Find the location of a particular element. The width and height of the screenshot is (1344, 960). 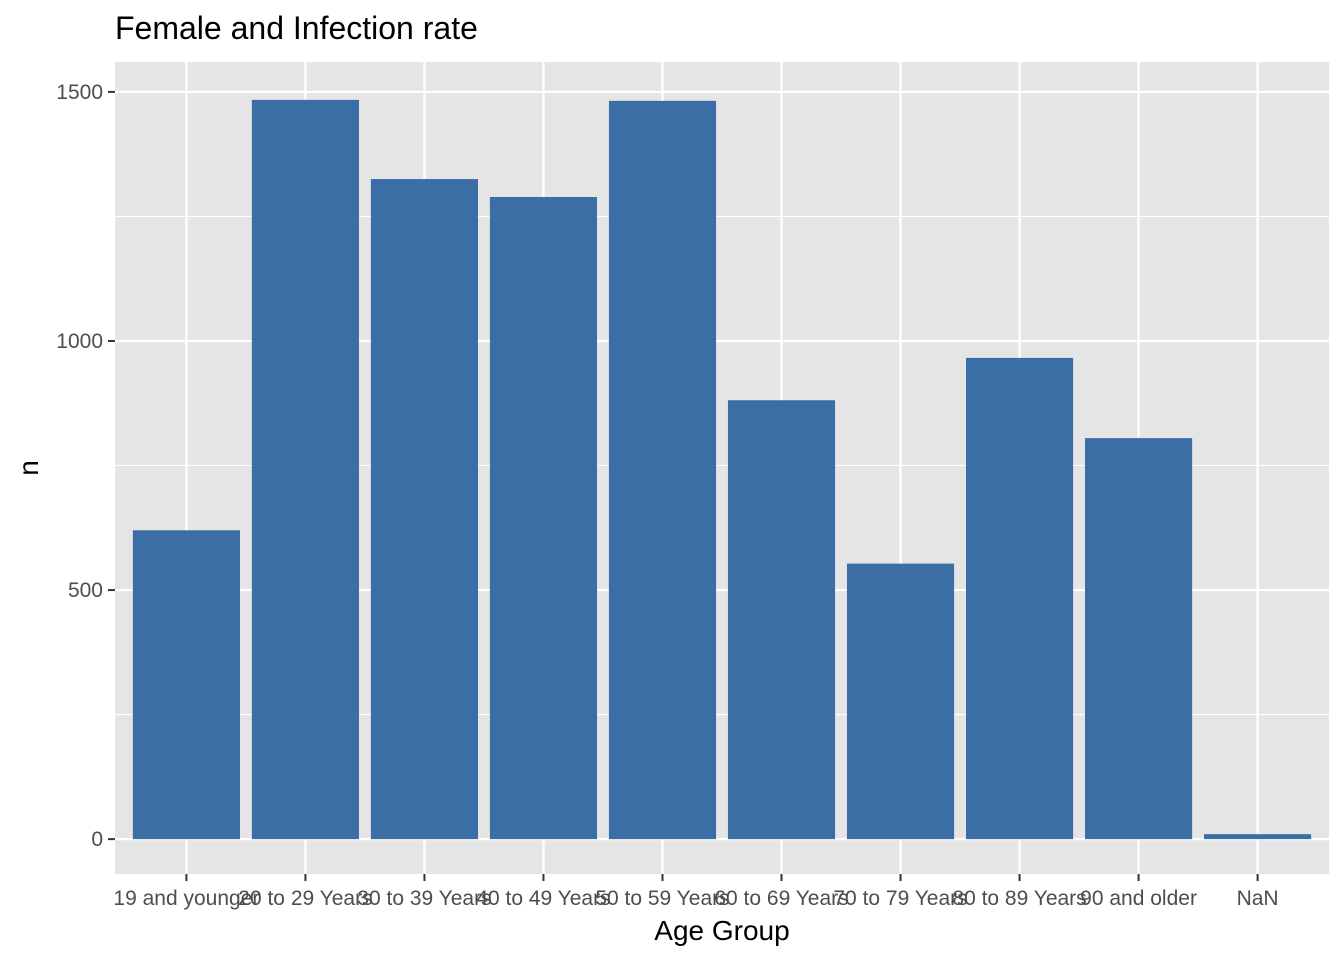

y-tick-label: 1500 is located at coordinates (79, 92).